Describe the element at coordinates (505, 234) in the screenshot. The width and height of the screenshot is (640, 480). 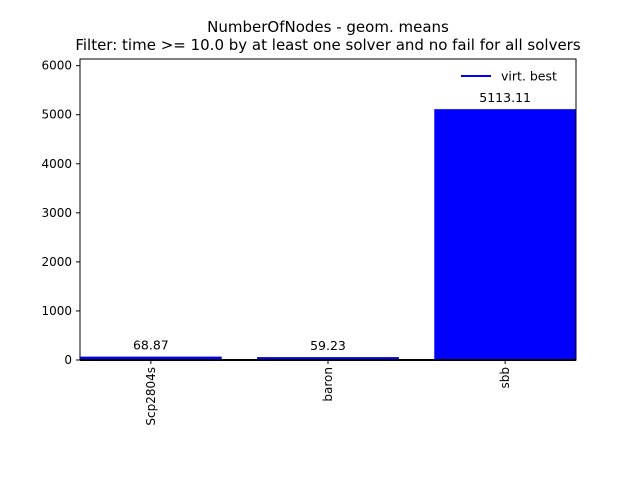
I see `bar-sbb` at that location.